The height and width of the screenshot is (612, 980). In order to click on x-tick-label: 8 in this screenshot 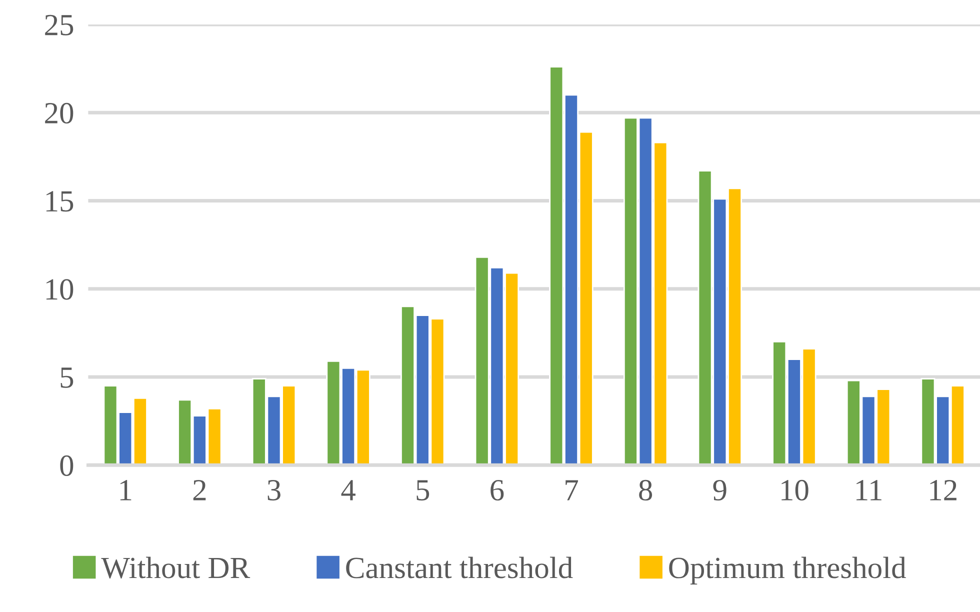, I will do `click(645, 490)`.